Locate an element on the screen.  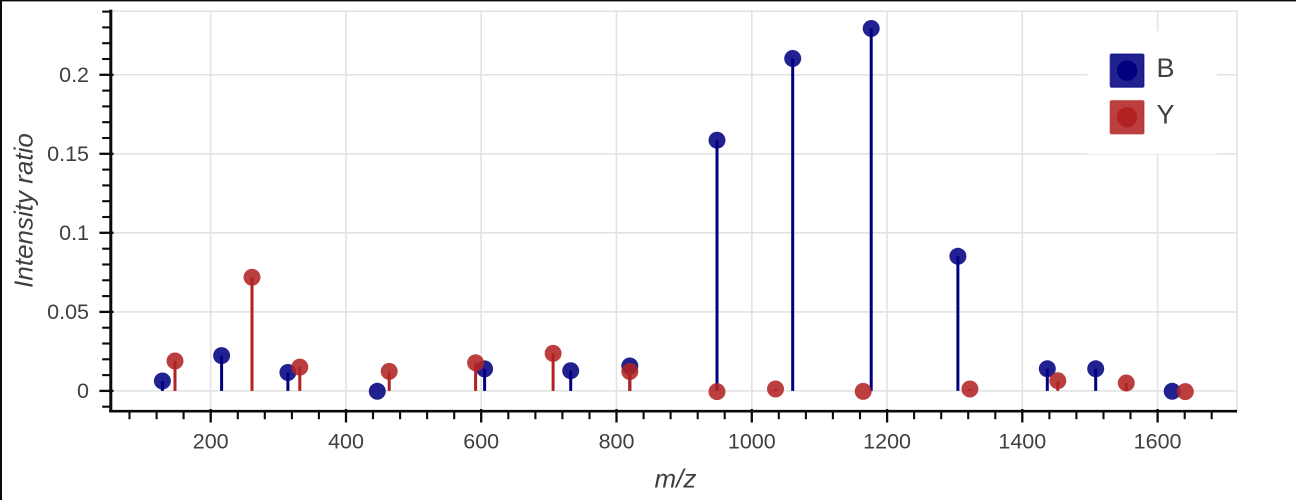
svg-text: B is located at coordinates (1166, 68).